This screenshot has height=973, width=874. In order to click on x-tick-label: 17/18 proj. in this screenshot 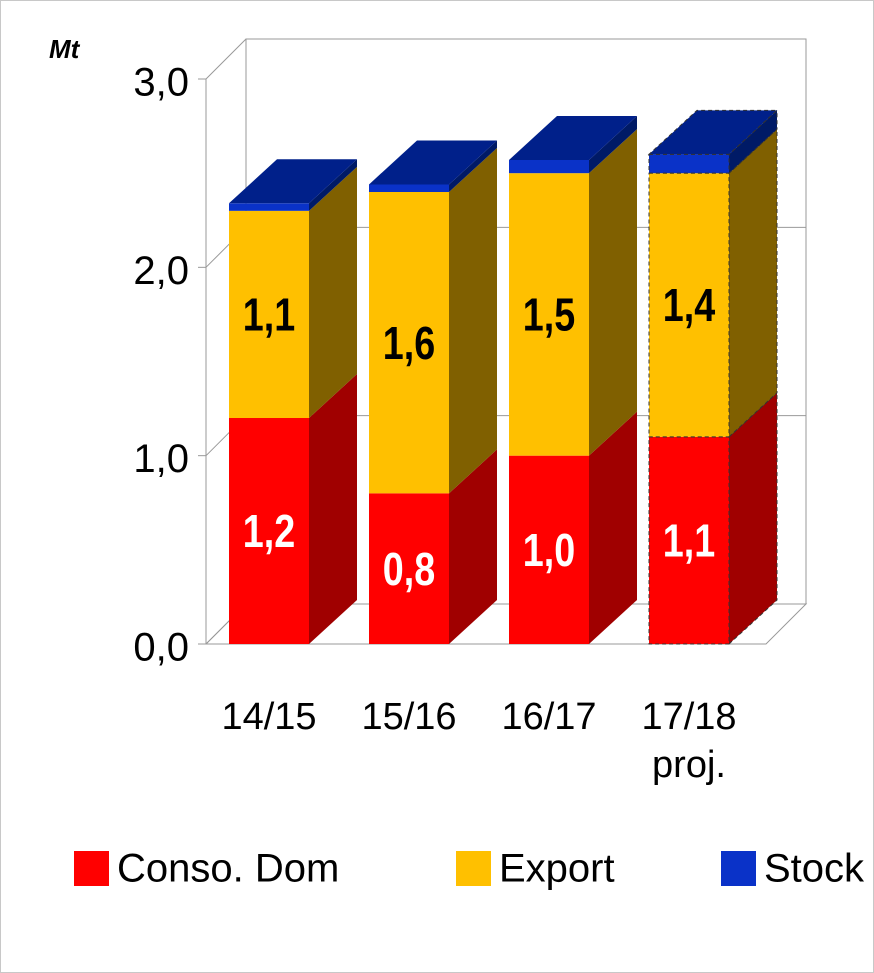, I will do `click(689, 741)`.